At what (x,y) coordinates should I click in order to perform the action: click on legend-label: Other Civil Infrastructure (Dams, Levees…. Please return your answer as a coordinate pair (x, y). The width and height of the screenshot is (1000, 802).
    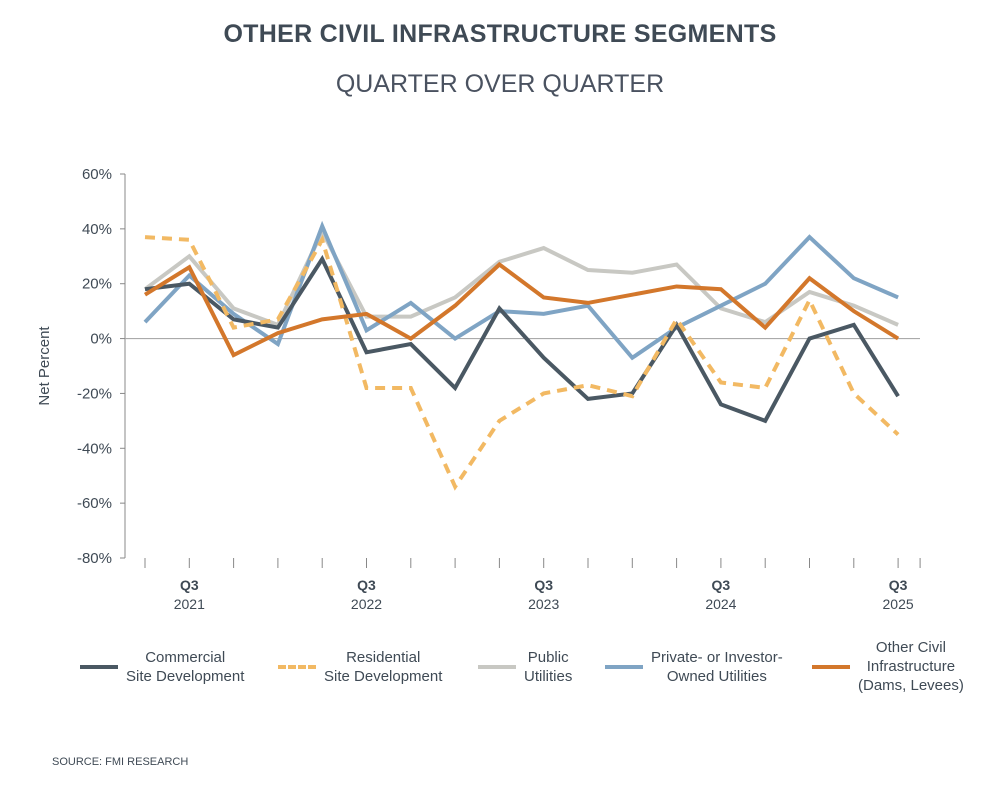
    Looking at the image, I should click on (911, 666).